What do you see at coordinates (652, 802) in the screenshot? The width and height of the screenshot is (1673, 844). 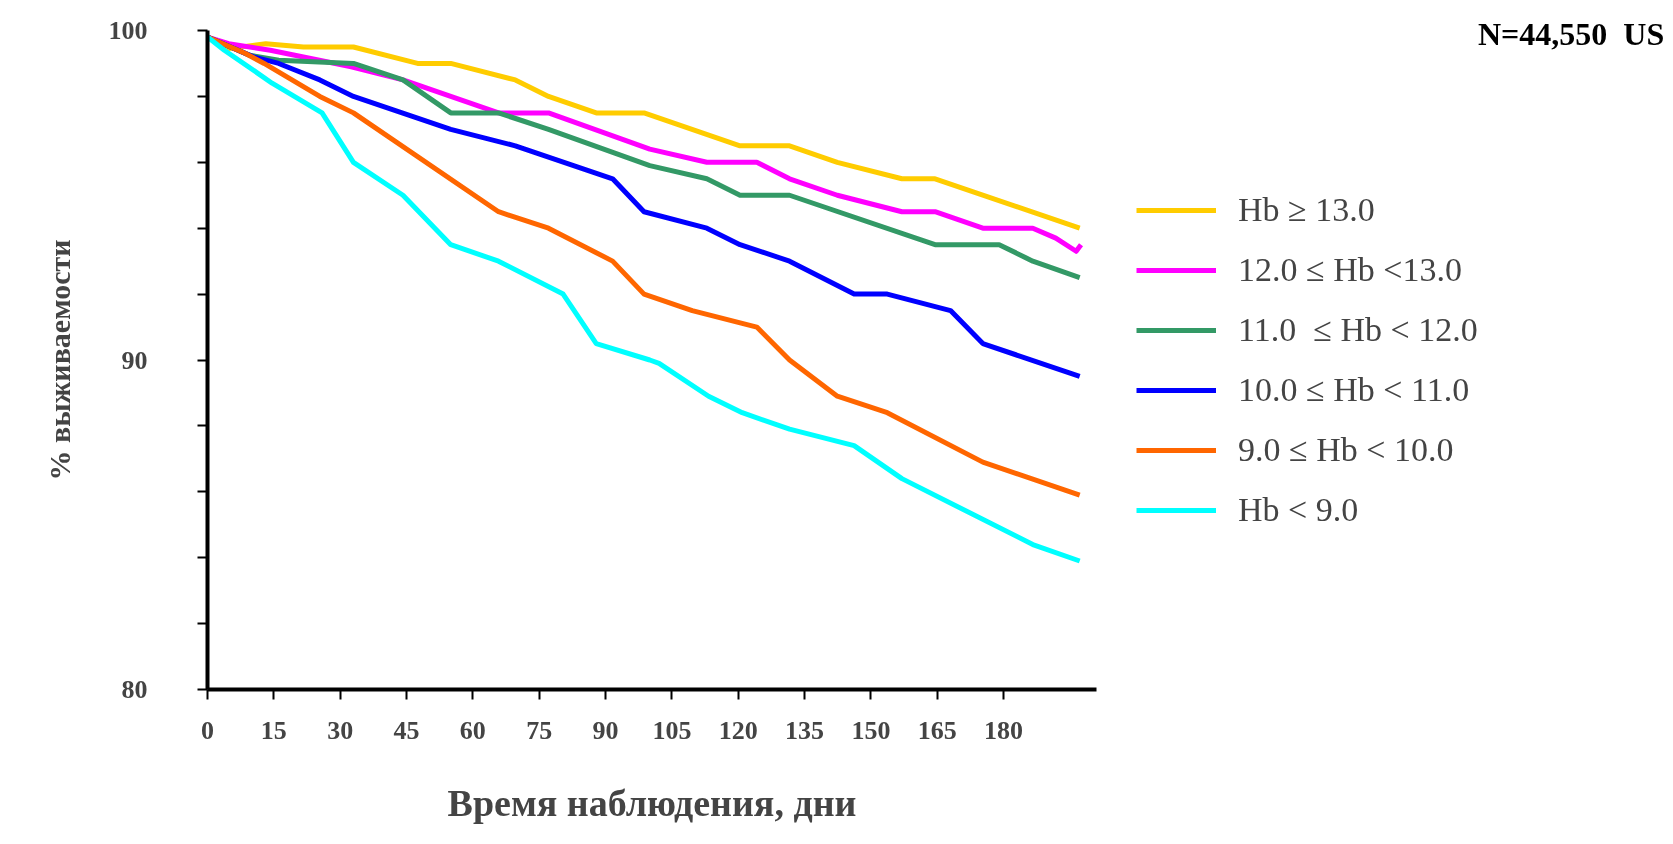 I see `x-axis-title: Время наблюдения, дни` at bounding box center [652, 802].